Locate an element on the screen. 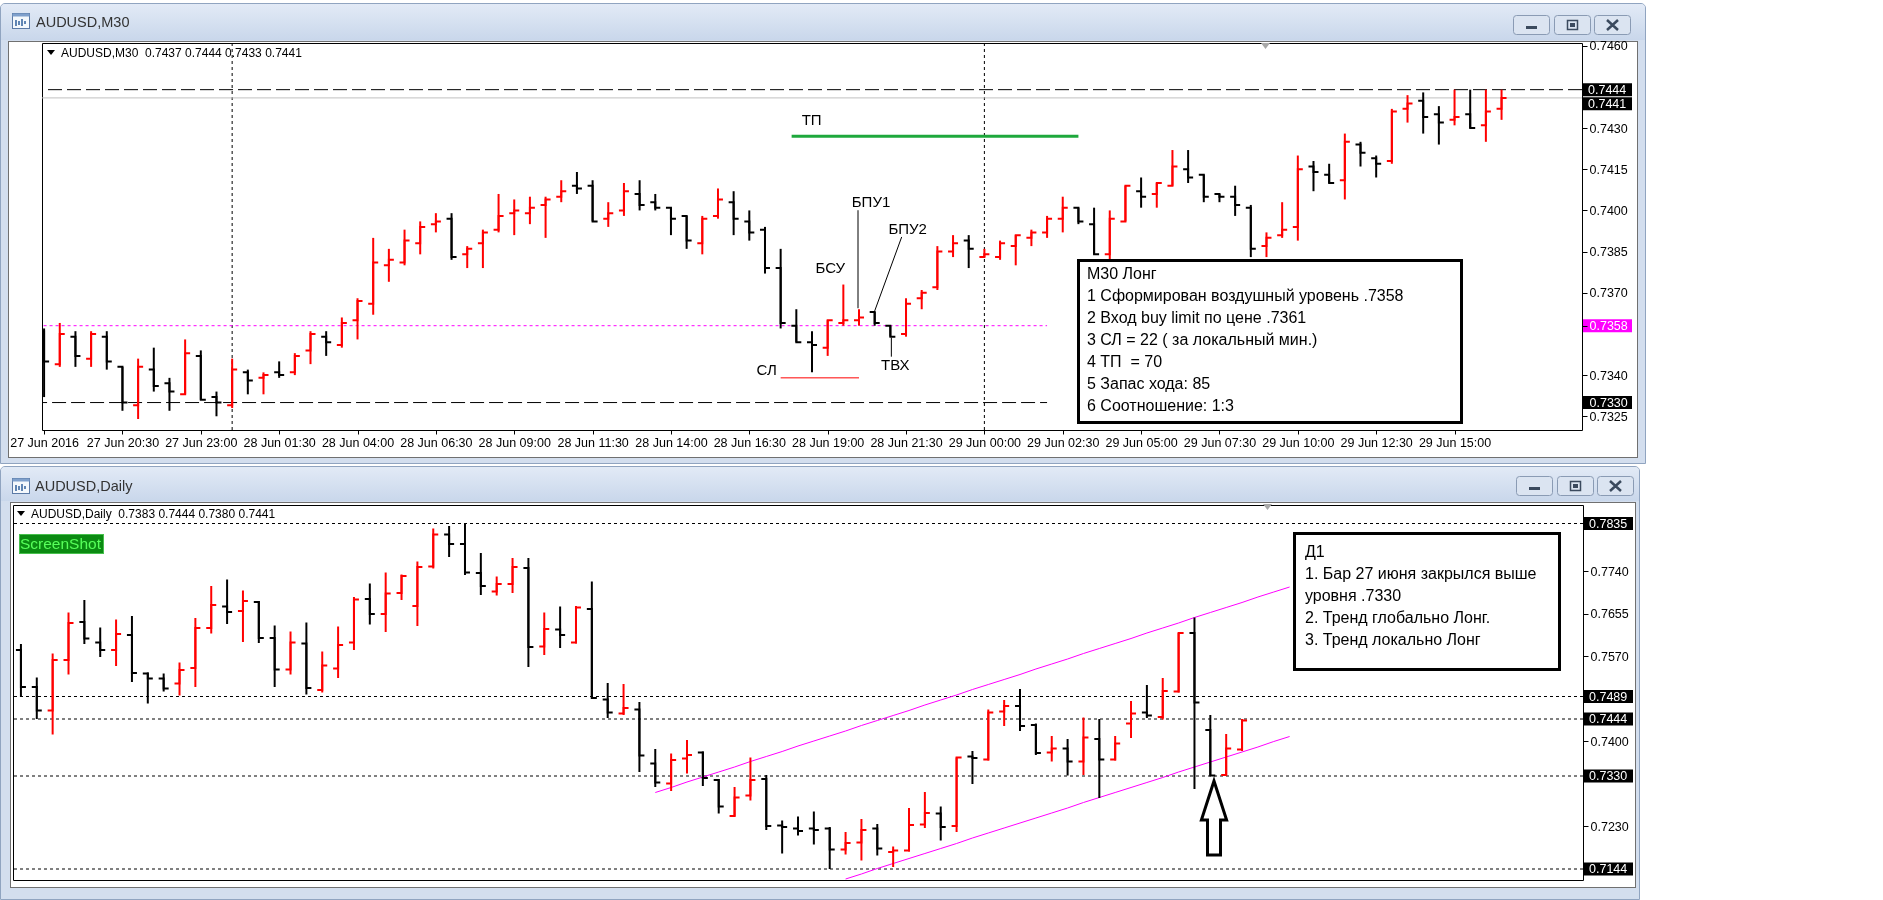 This screenshot has height=900, width=1883. annotation: БПУ2 is located at coordinates (907, 228).